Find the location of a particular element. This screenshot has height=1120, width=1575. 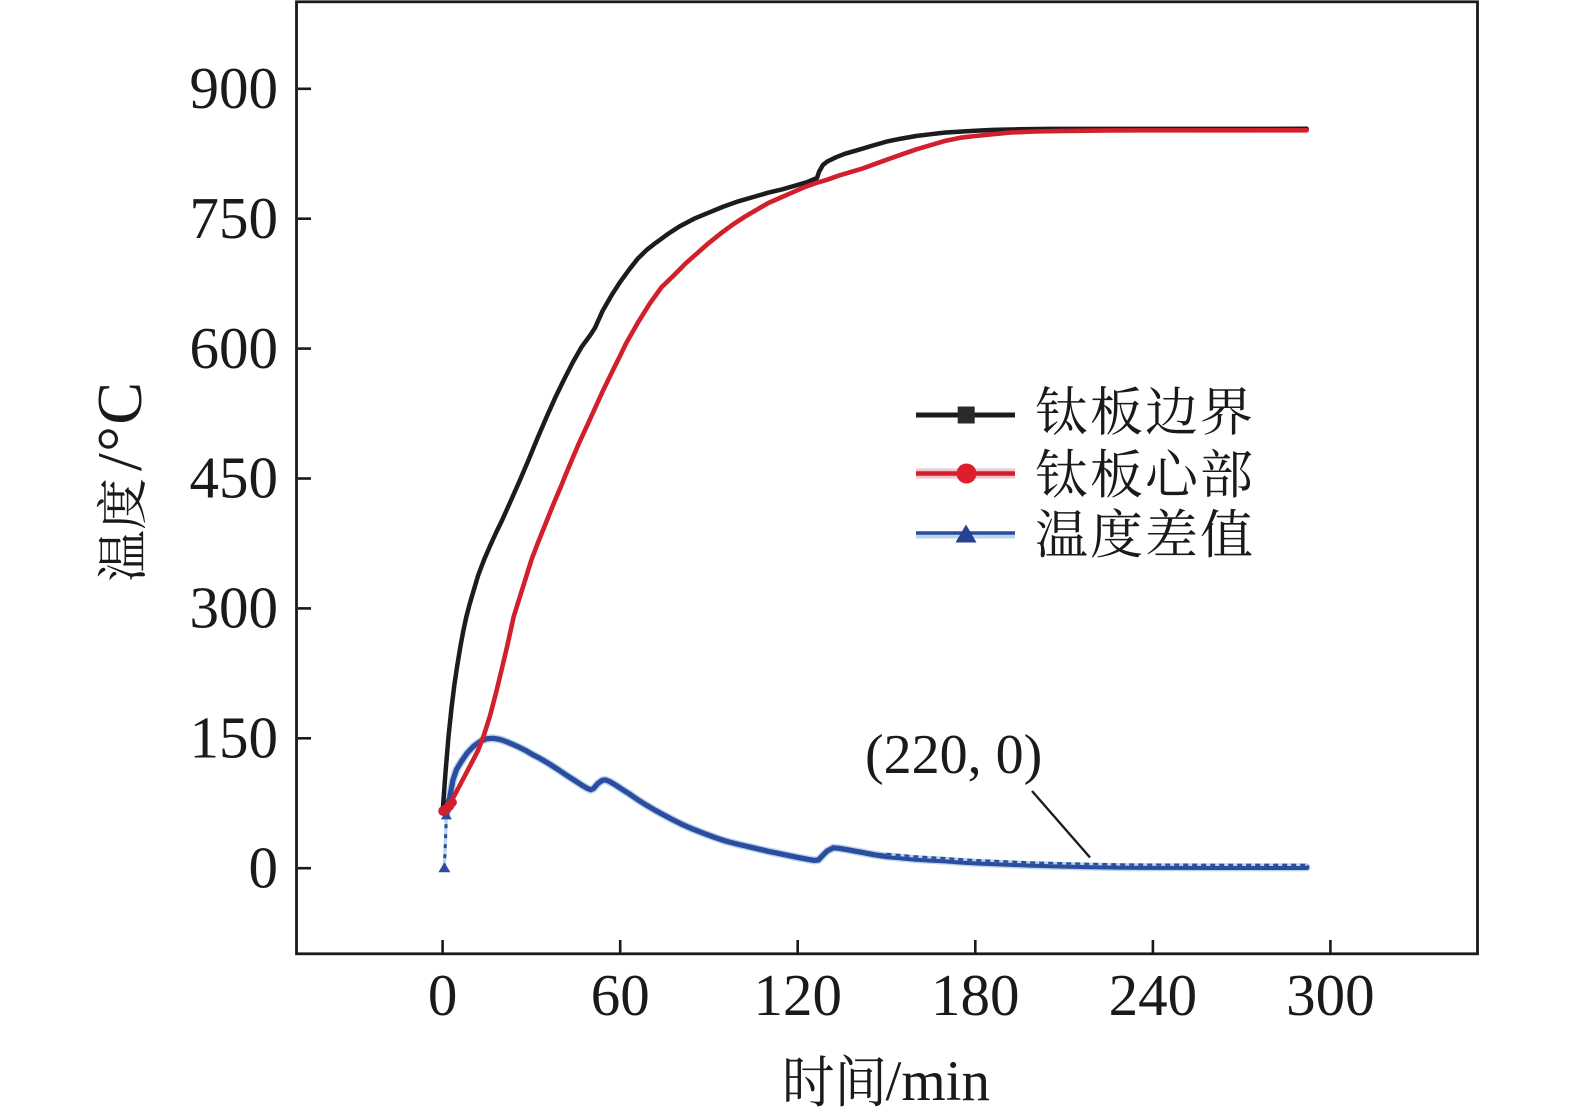

svg-text: 600 is located at coordinates (234, 348).